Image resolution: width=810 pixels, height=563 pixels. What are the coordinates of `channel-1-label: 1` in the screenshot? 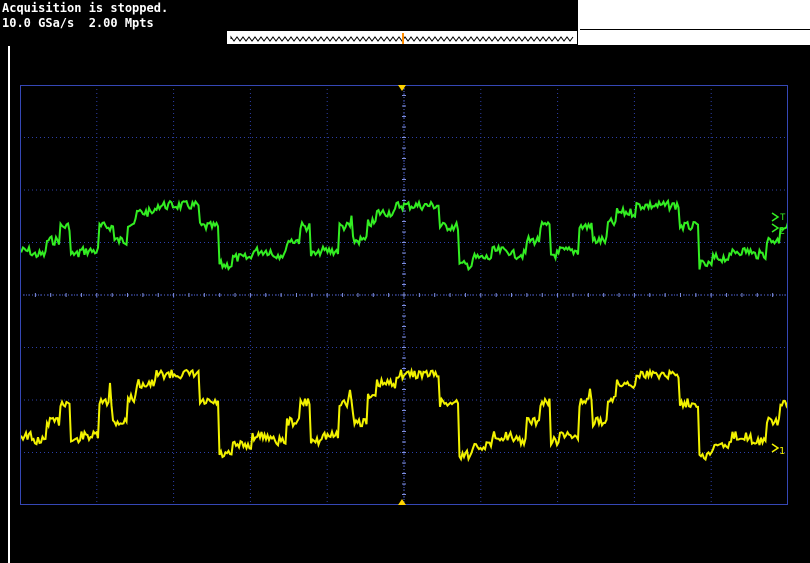 It's located at (782, 451).